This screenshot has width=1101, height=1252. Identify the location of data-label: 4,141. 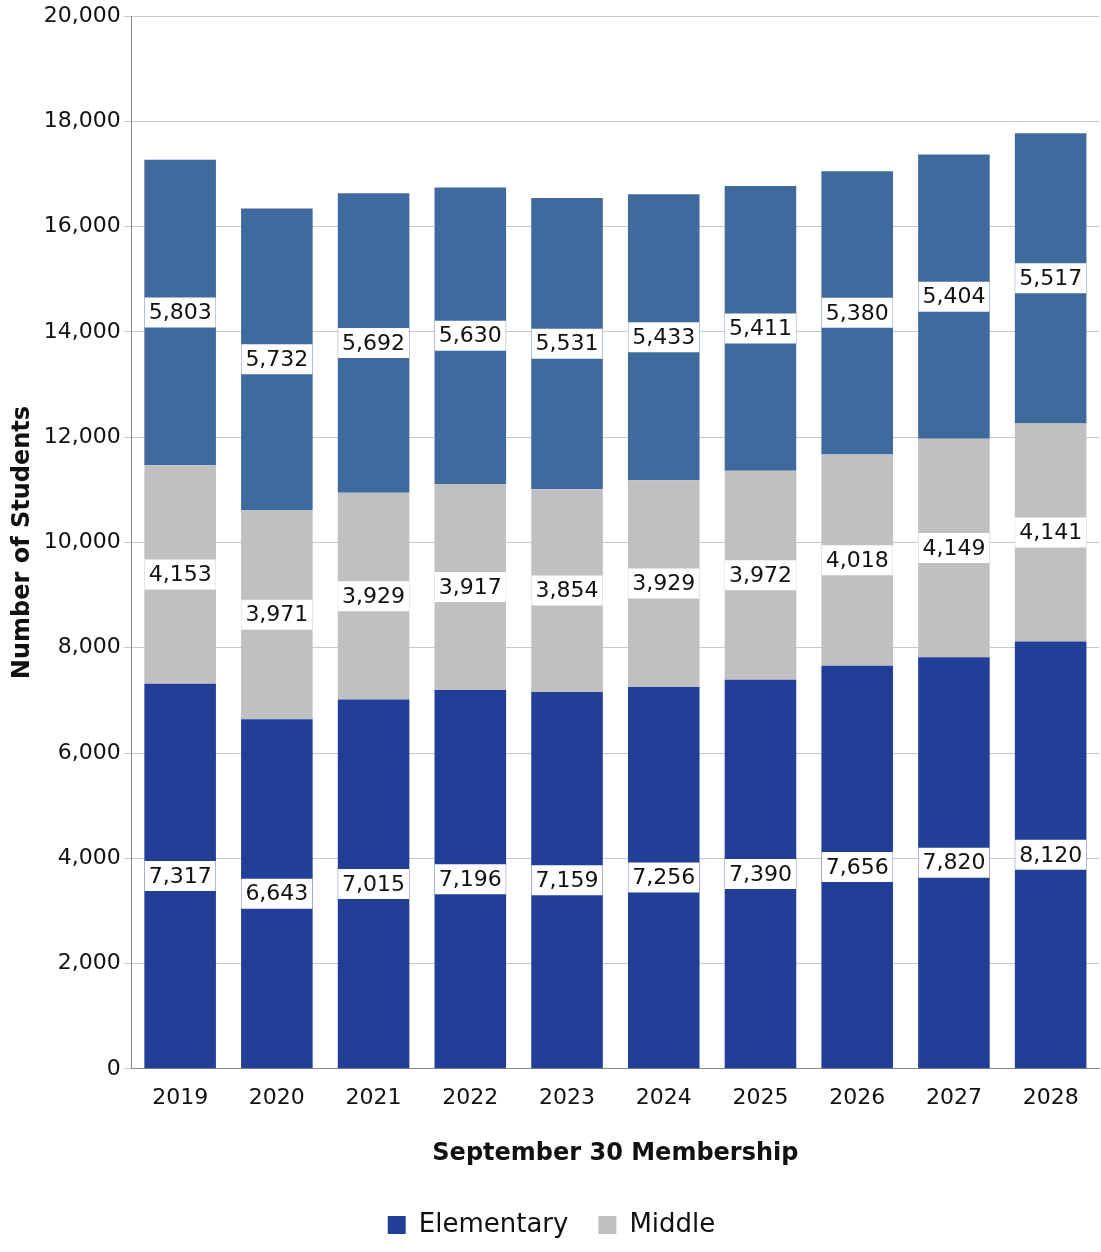
(1051, 532).